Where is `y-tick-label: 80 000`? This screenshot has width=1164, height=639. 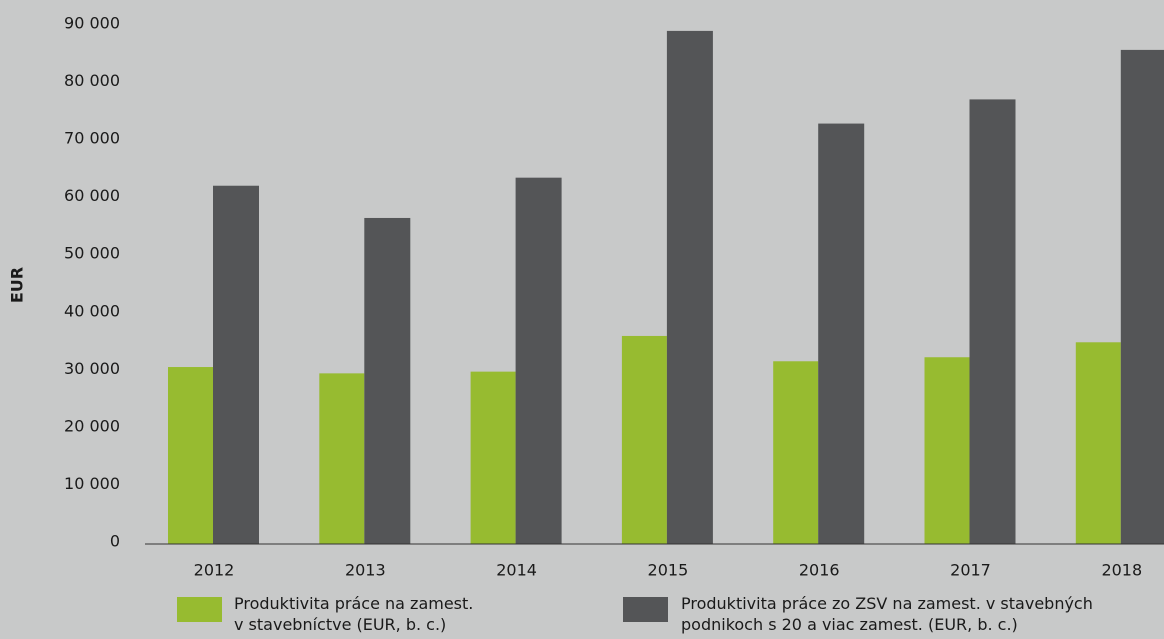
y-tick-label: 80 000 is located at coordinates (92, 80).